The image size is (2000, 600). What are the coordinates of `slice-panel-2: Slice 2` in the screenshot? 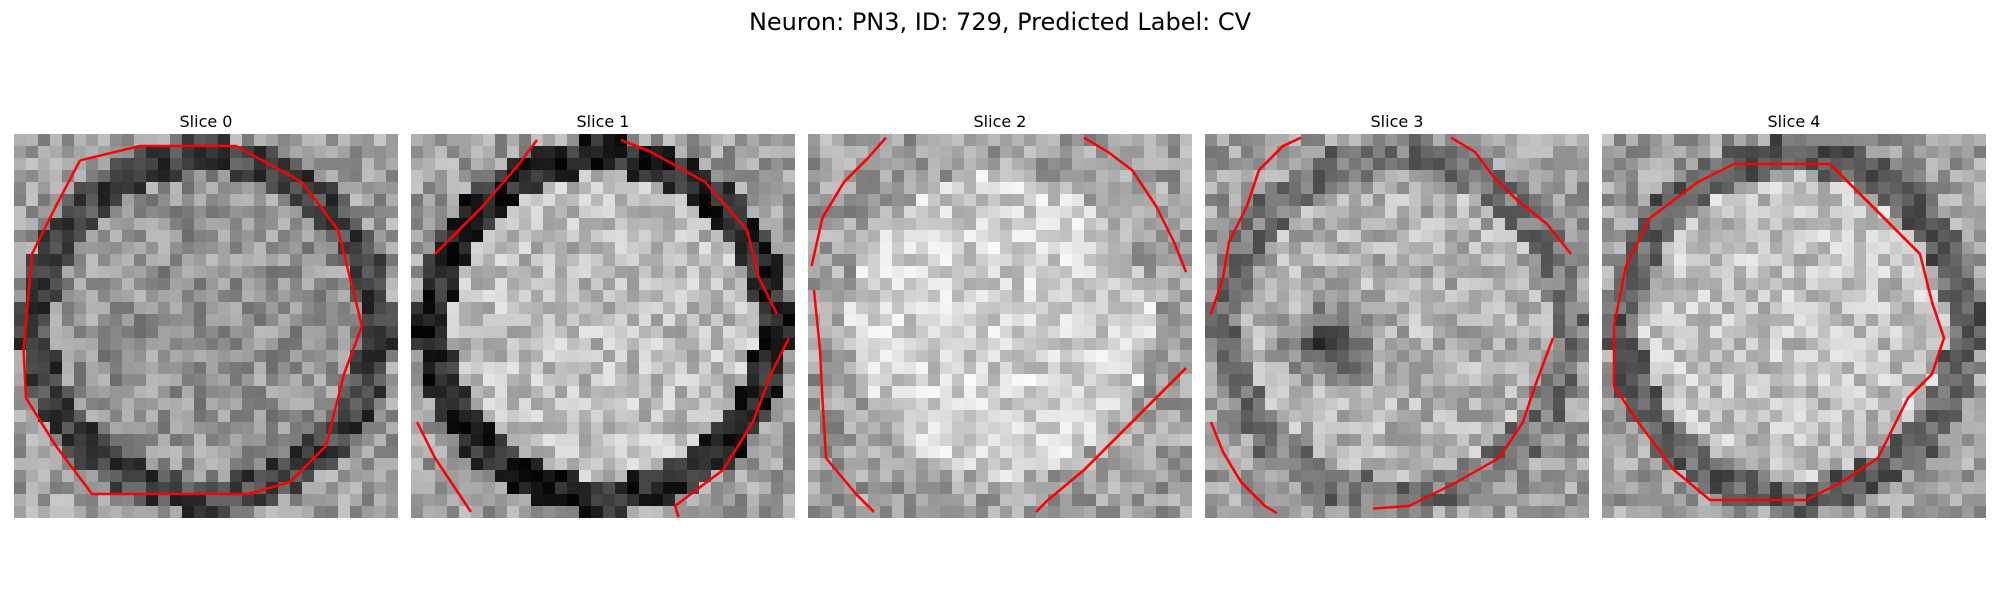 It's located at (1000, 314).